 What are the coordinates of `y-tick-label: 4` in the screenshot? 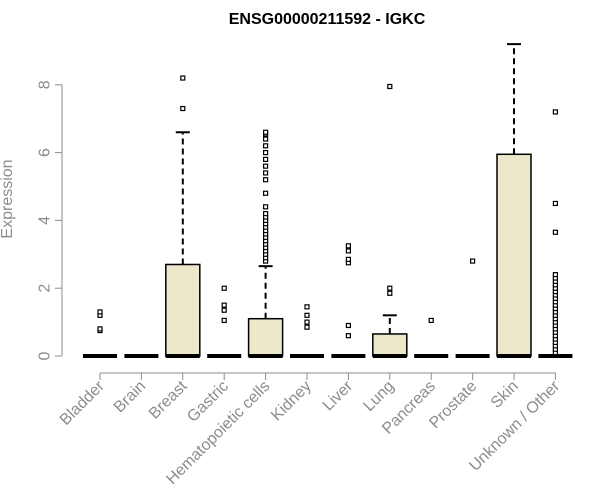 It's located at (45, 220).